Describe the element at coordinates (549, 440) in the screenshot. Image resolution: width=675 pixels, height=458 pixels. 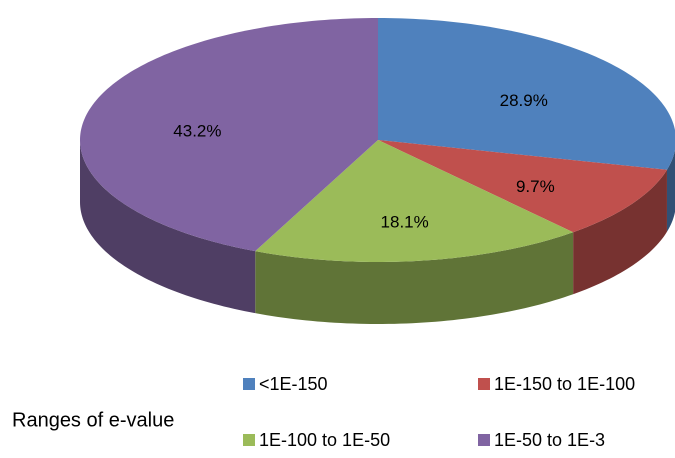
I see `legend-label: 1E-50 to 1E-3` at that location.